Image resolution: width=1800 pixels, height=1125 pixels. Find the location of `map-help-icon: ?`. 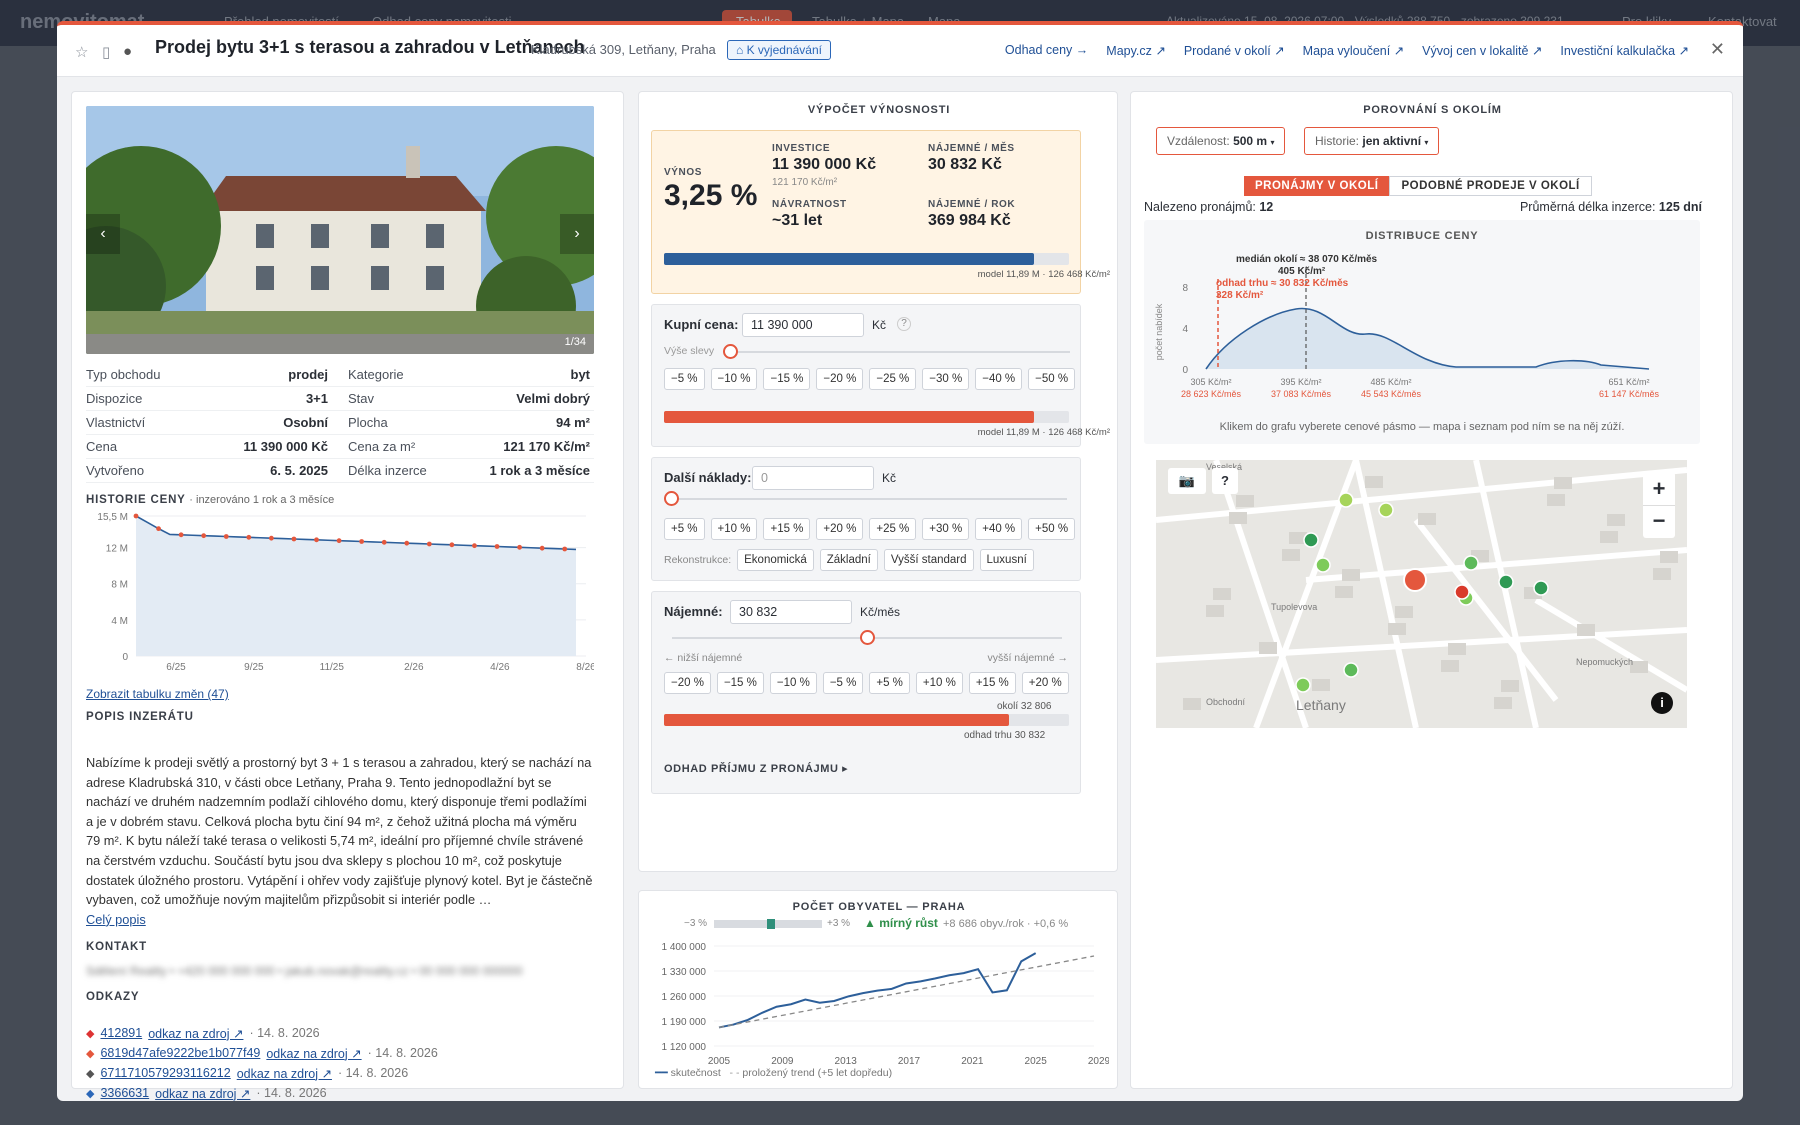

map-help-icon: ? is located at coordinates (1225, 481).